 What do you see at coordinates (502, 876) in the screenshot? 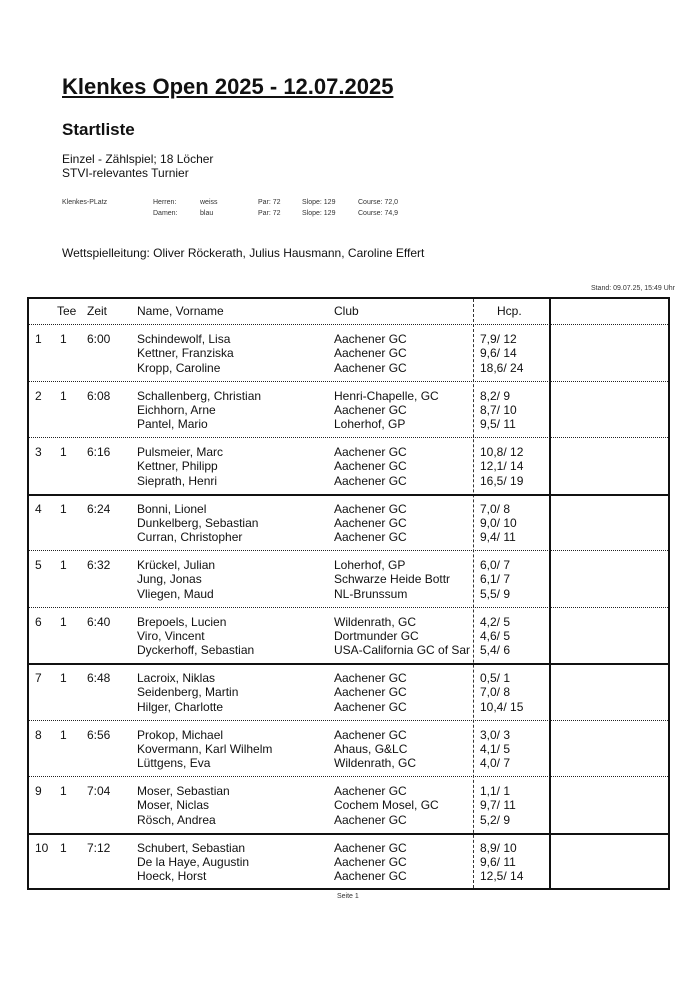
I see `player-hcp: 12,5/ 14` at bounding box center [502, 876].